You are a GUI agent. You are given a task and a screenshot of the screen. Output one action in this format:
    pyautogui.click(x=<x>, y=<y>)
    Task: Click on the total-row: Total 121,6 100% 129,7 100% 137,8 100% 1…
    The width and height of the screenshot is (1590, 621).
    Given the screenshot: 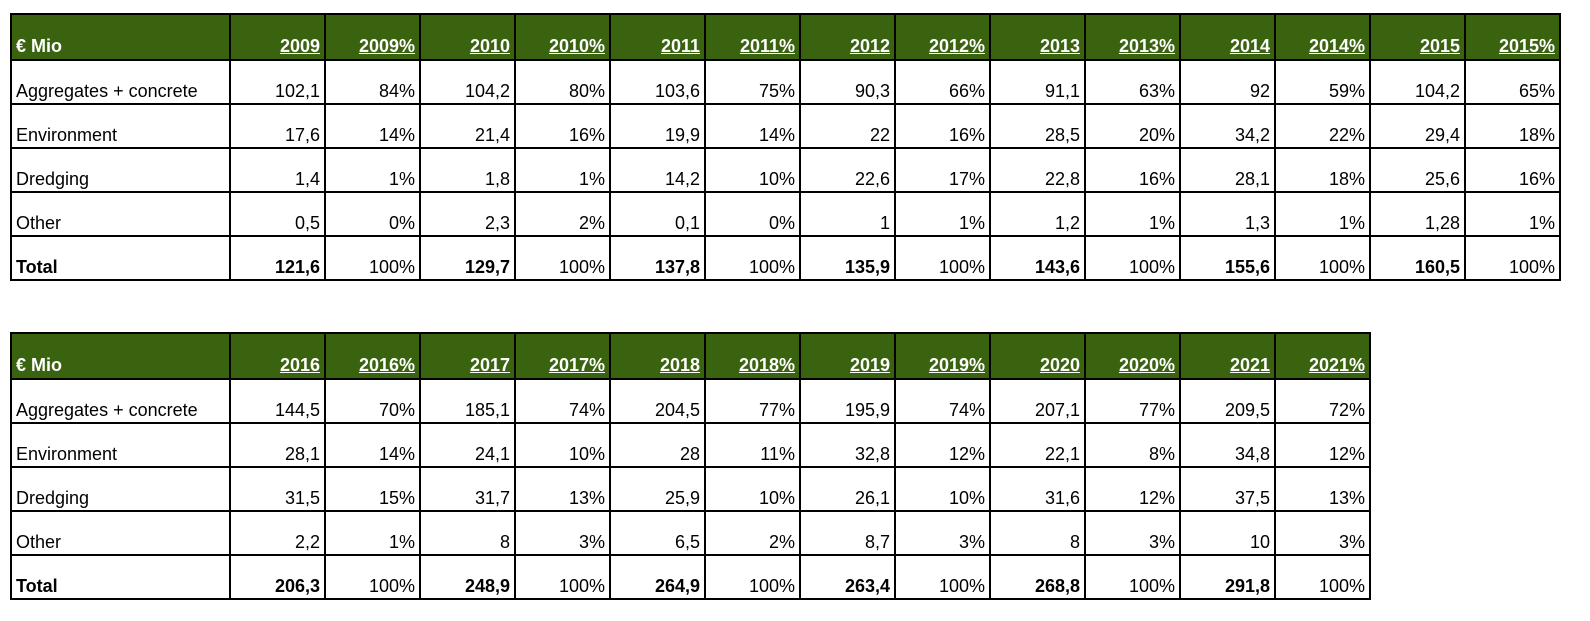 What is the action you would take?
    pyautogui.click(x=785, y=258)
    